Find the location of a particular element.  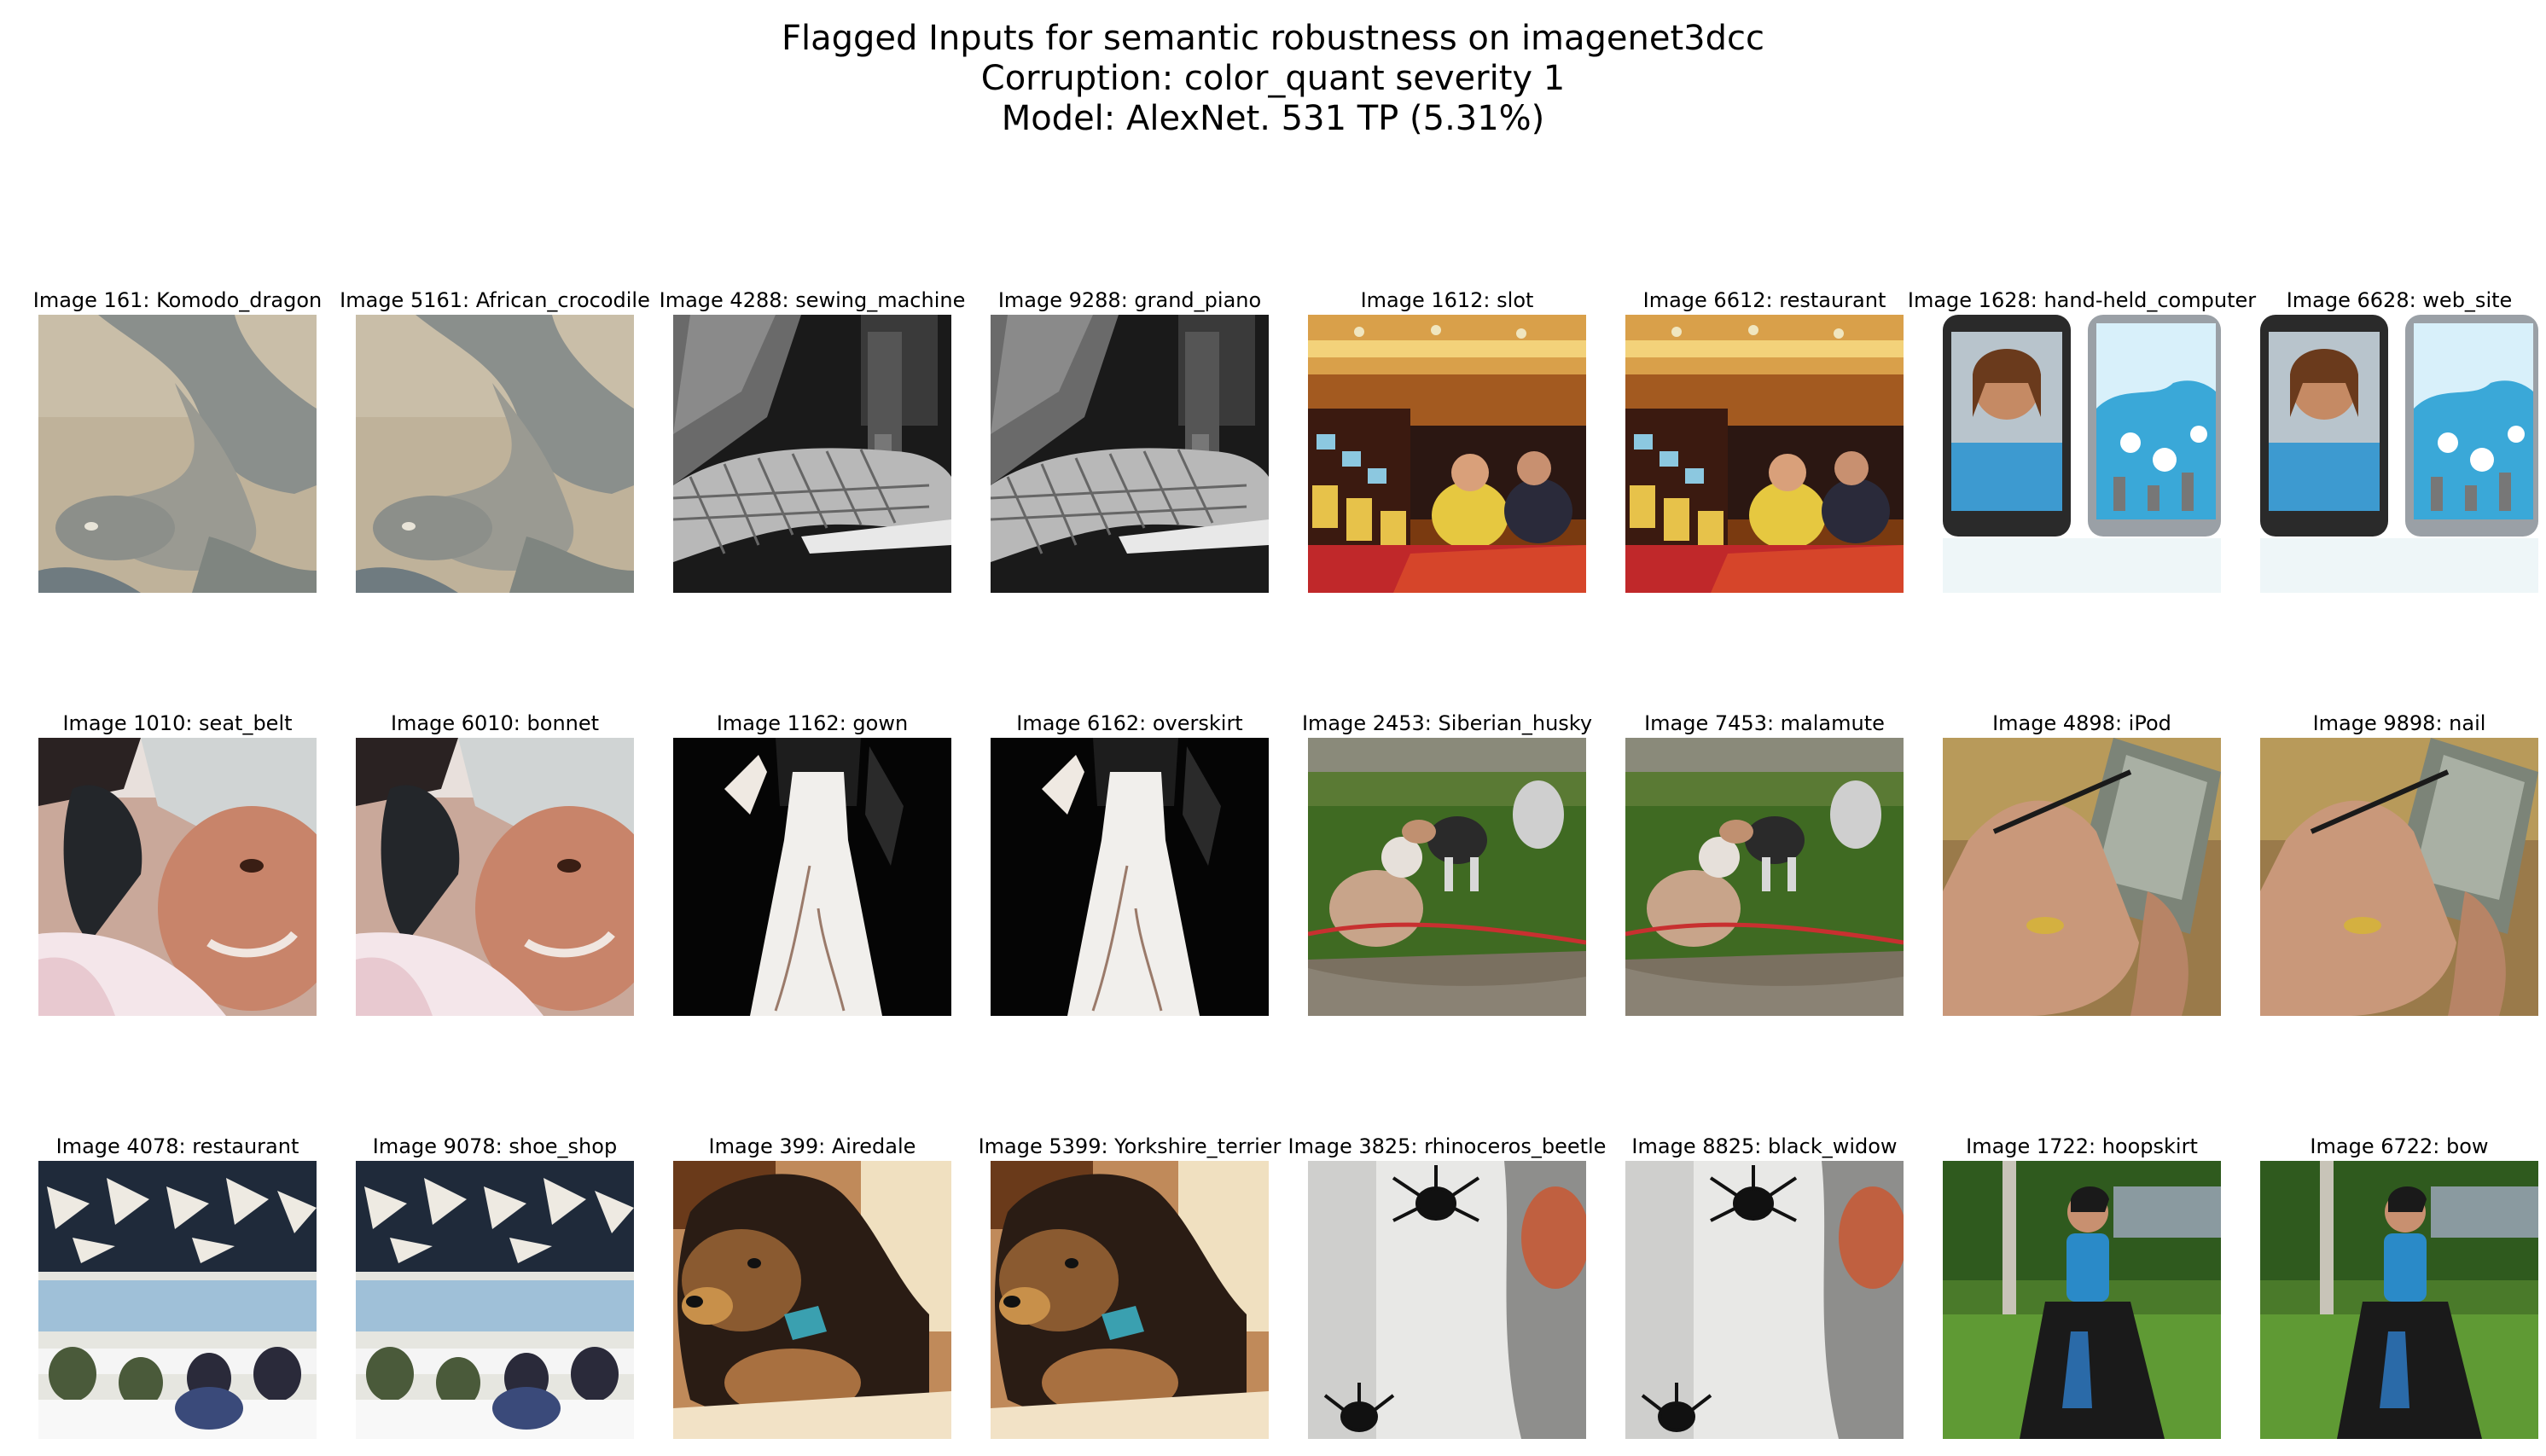

image-tile: Image 6162: overskirt is located at coordinates (1130, 863).